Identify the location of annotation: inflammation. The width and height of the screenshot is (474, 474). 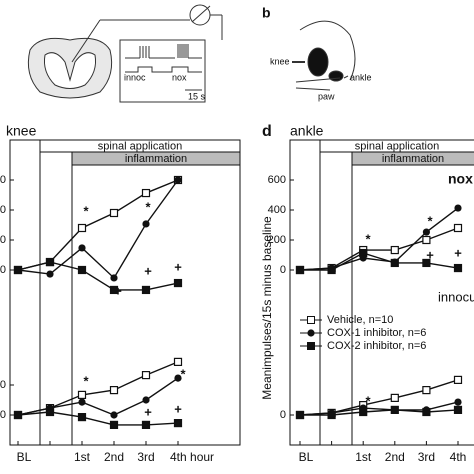
(156, 159).